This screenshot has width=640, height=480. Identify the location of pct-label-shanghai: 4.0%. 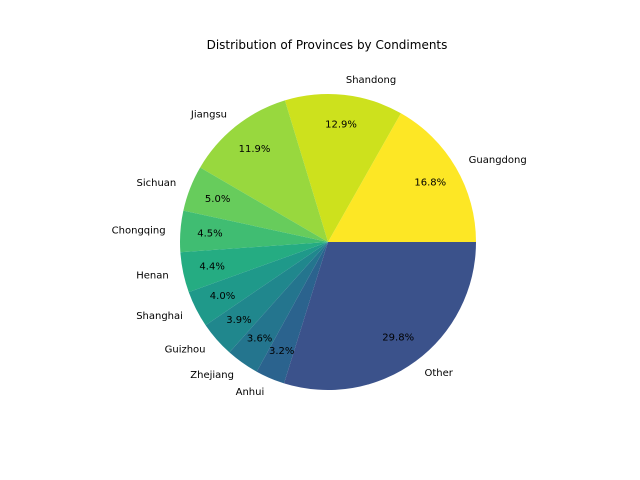
(222, 296).